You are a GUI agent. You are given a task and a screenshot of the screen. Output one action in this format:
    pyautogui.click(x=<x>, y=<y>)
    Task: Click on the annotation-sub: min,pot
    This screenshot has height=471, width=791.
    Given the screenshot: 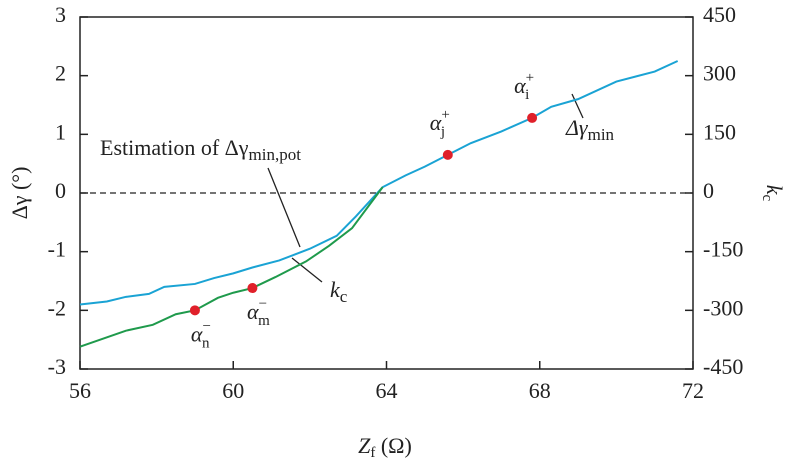 What is the action you would take?
    pyautogui.click(x=275, y=154)
    